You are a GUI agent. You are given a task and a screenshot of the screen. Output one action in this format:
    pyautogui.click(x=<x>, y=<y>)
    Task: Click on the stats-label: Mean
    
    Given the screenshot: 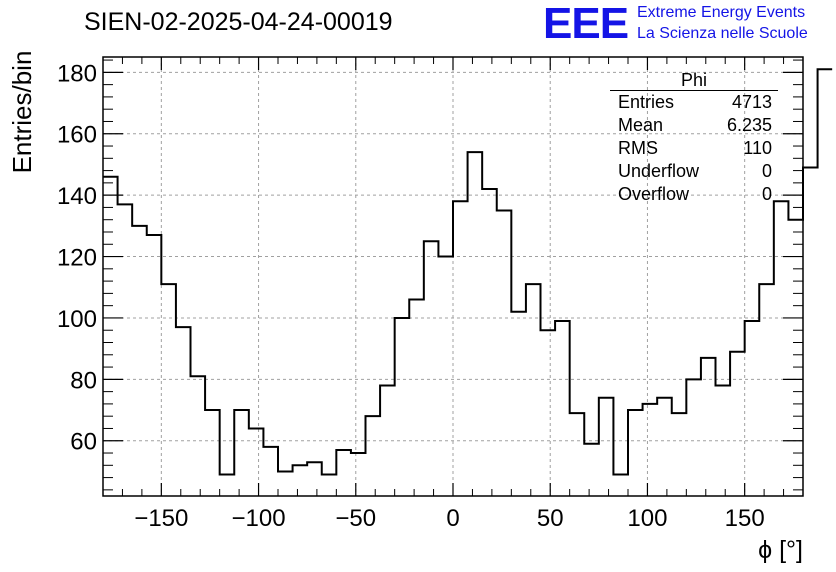 What is the action you would take?
    pyautogui.click(x=641, y=125)
    